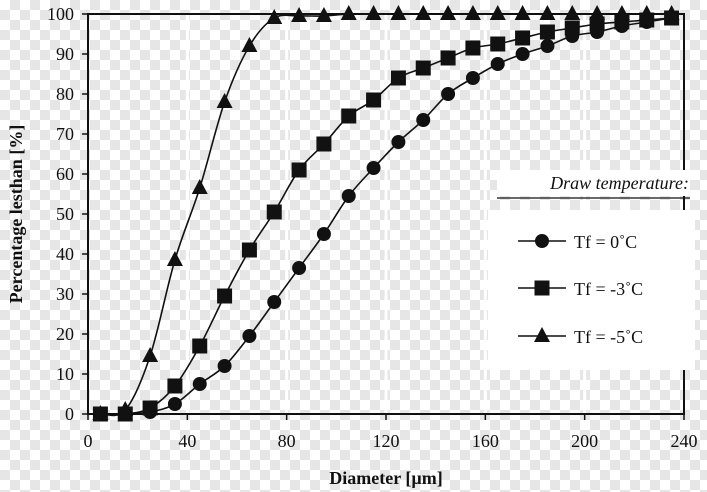 Image resolution: width=707 pixels, height=492 pixels. Describe the element at coordinates (65, 94) in the screenshot. I see `y-tick-label-80: 80` at that location.